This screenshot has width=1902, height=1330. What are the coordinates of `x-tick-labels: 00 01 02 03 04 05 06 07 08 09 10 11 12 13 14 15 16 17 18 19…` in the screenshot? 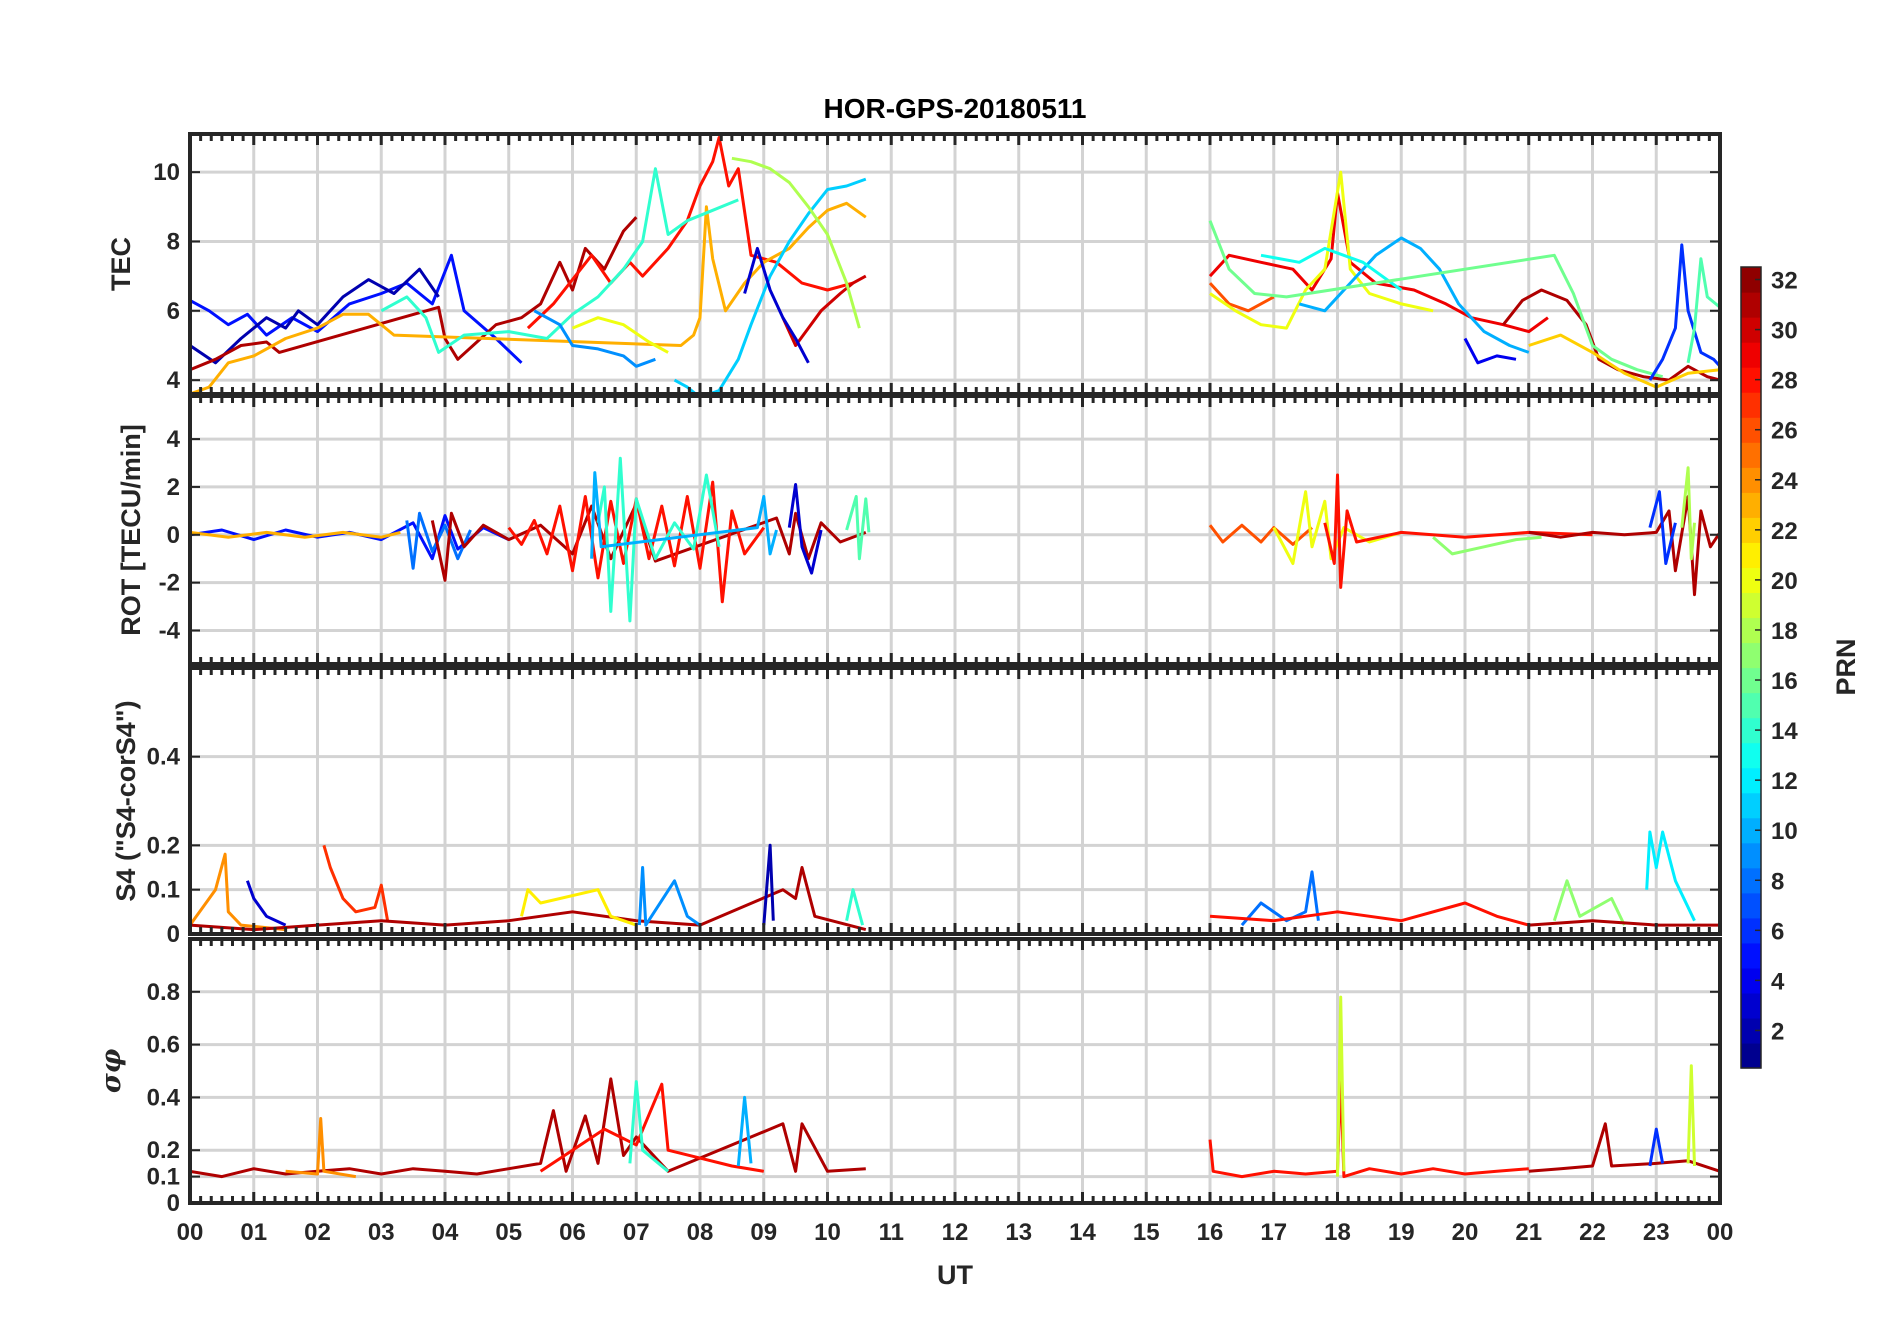 It's located at (955, 1232).